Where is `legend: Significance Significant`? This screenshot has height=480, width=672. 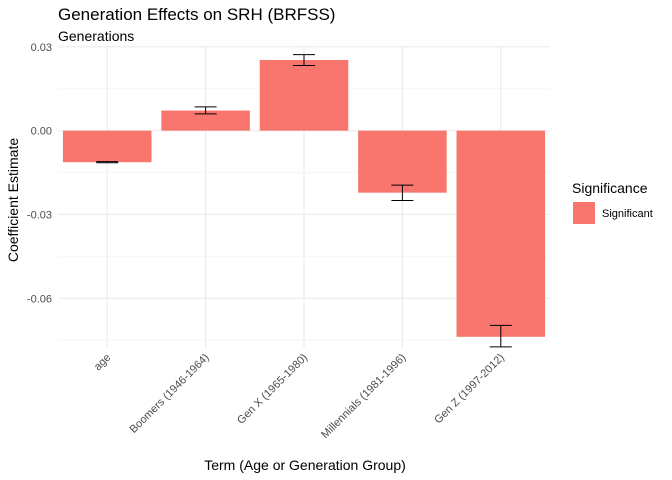
legend: Significance Significant is located at coordinates (612, 202).